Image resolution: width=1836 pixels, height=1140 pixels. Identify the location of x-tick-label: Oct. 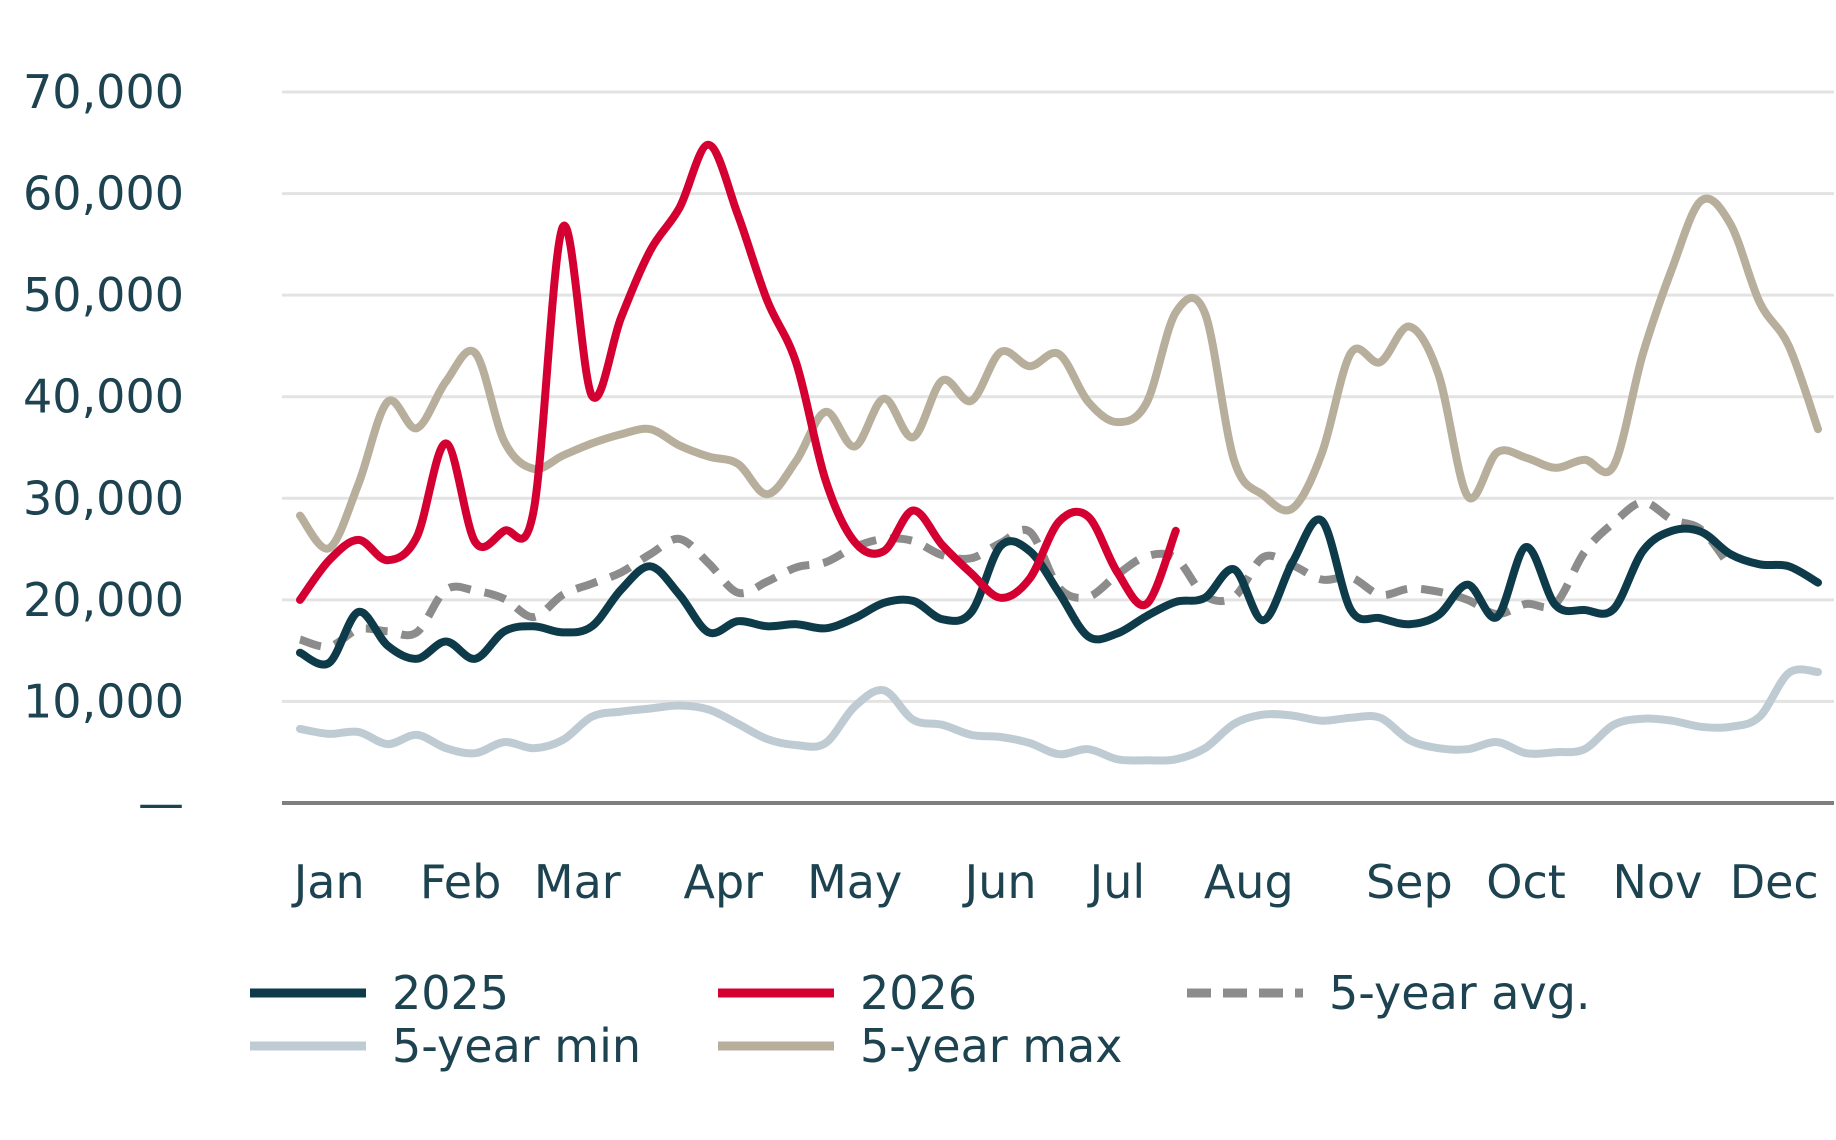
(1526, 882).